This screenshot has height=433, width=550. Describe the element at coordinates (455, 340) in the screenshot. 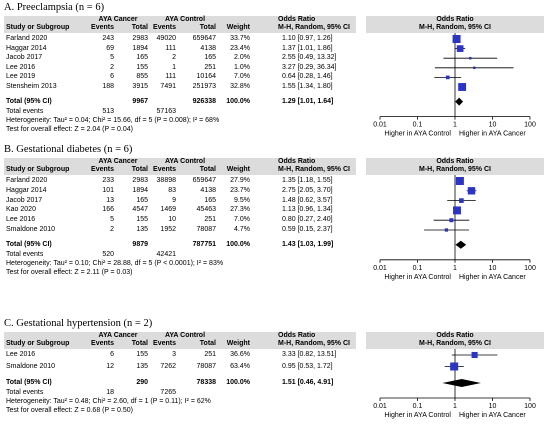

I see `plot-header-bar` at that location.